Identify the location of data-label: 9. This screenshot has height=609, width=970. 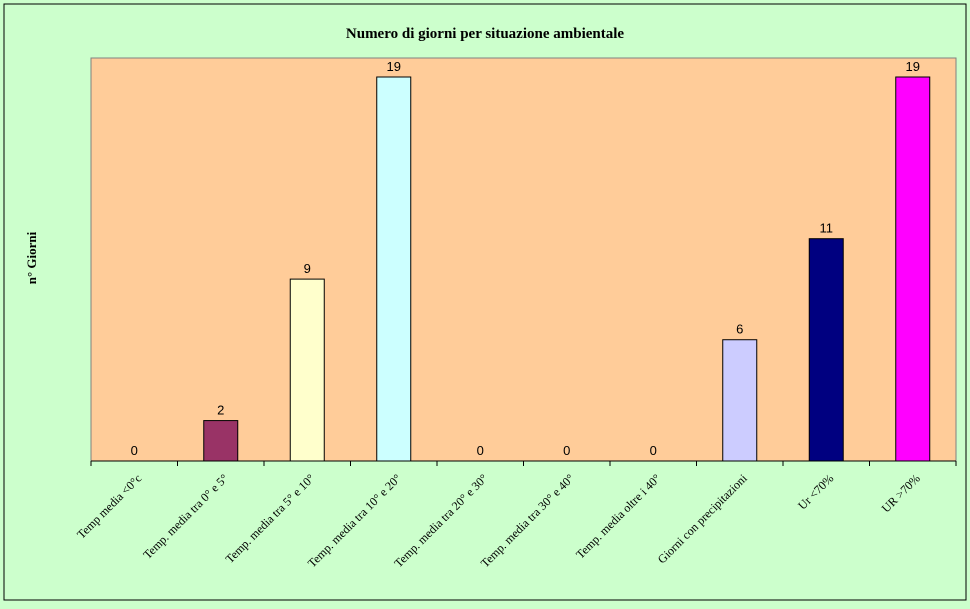
(307, 268).